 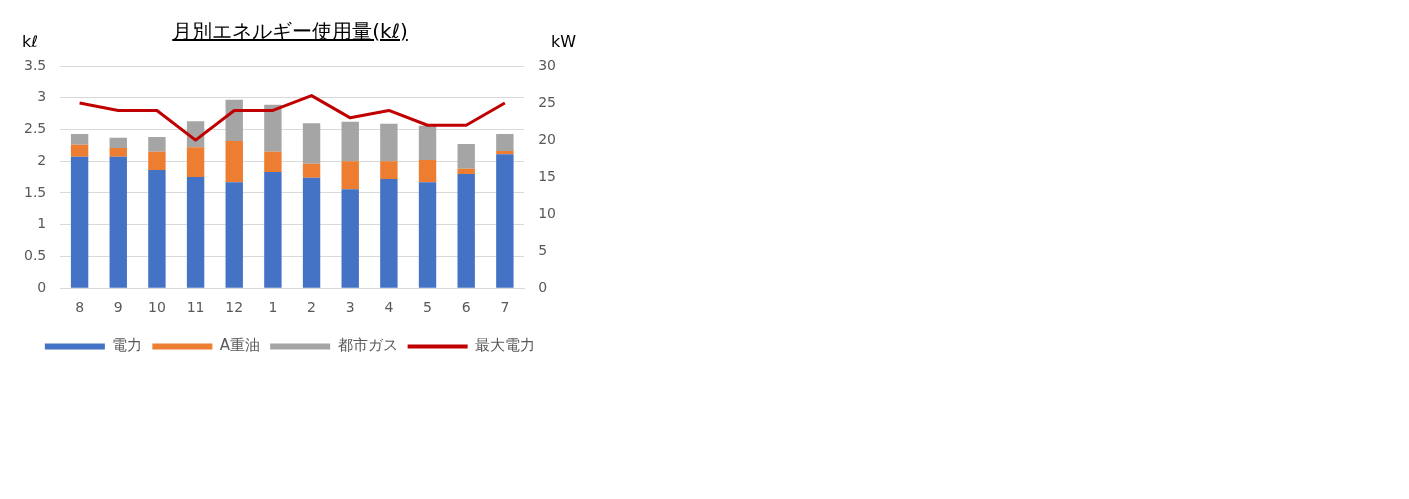 What do you see at coordinates (195, 307) in the screenshot?
I see `x-tick-label: 11` at bounding box center [195, 307].